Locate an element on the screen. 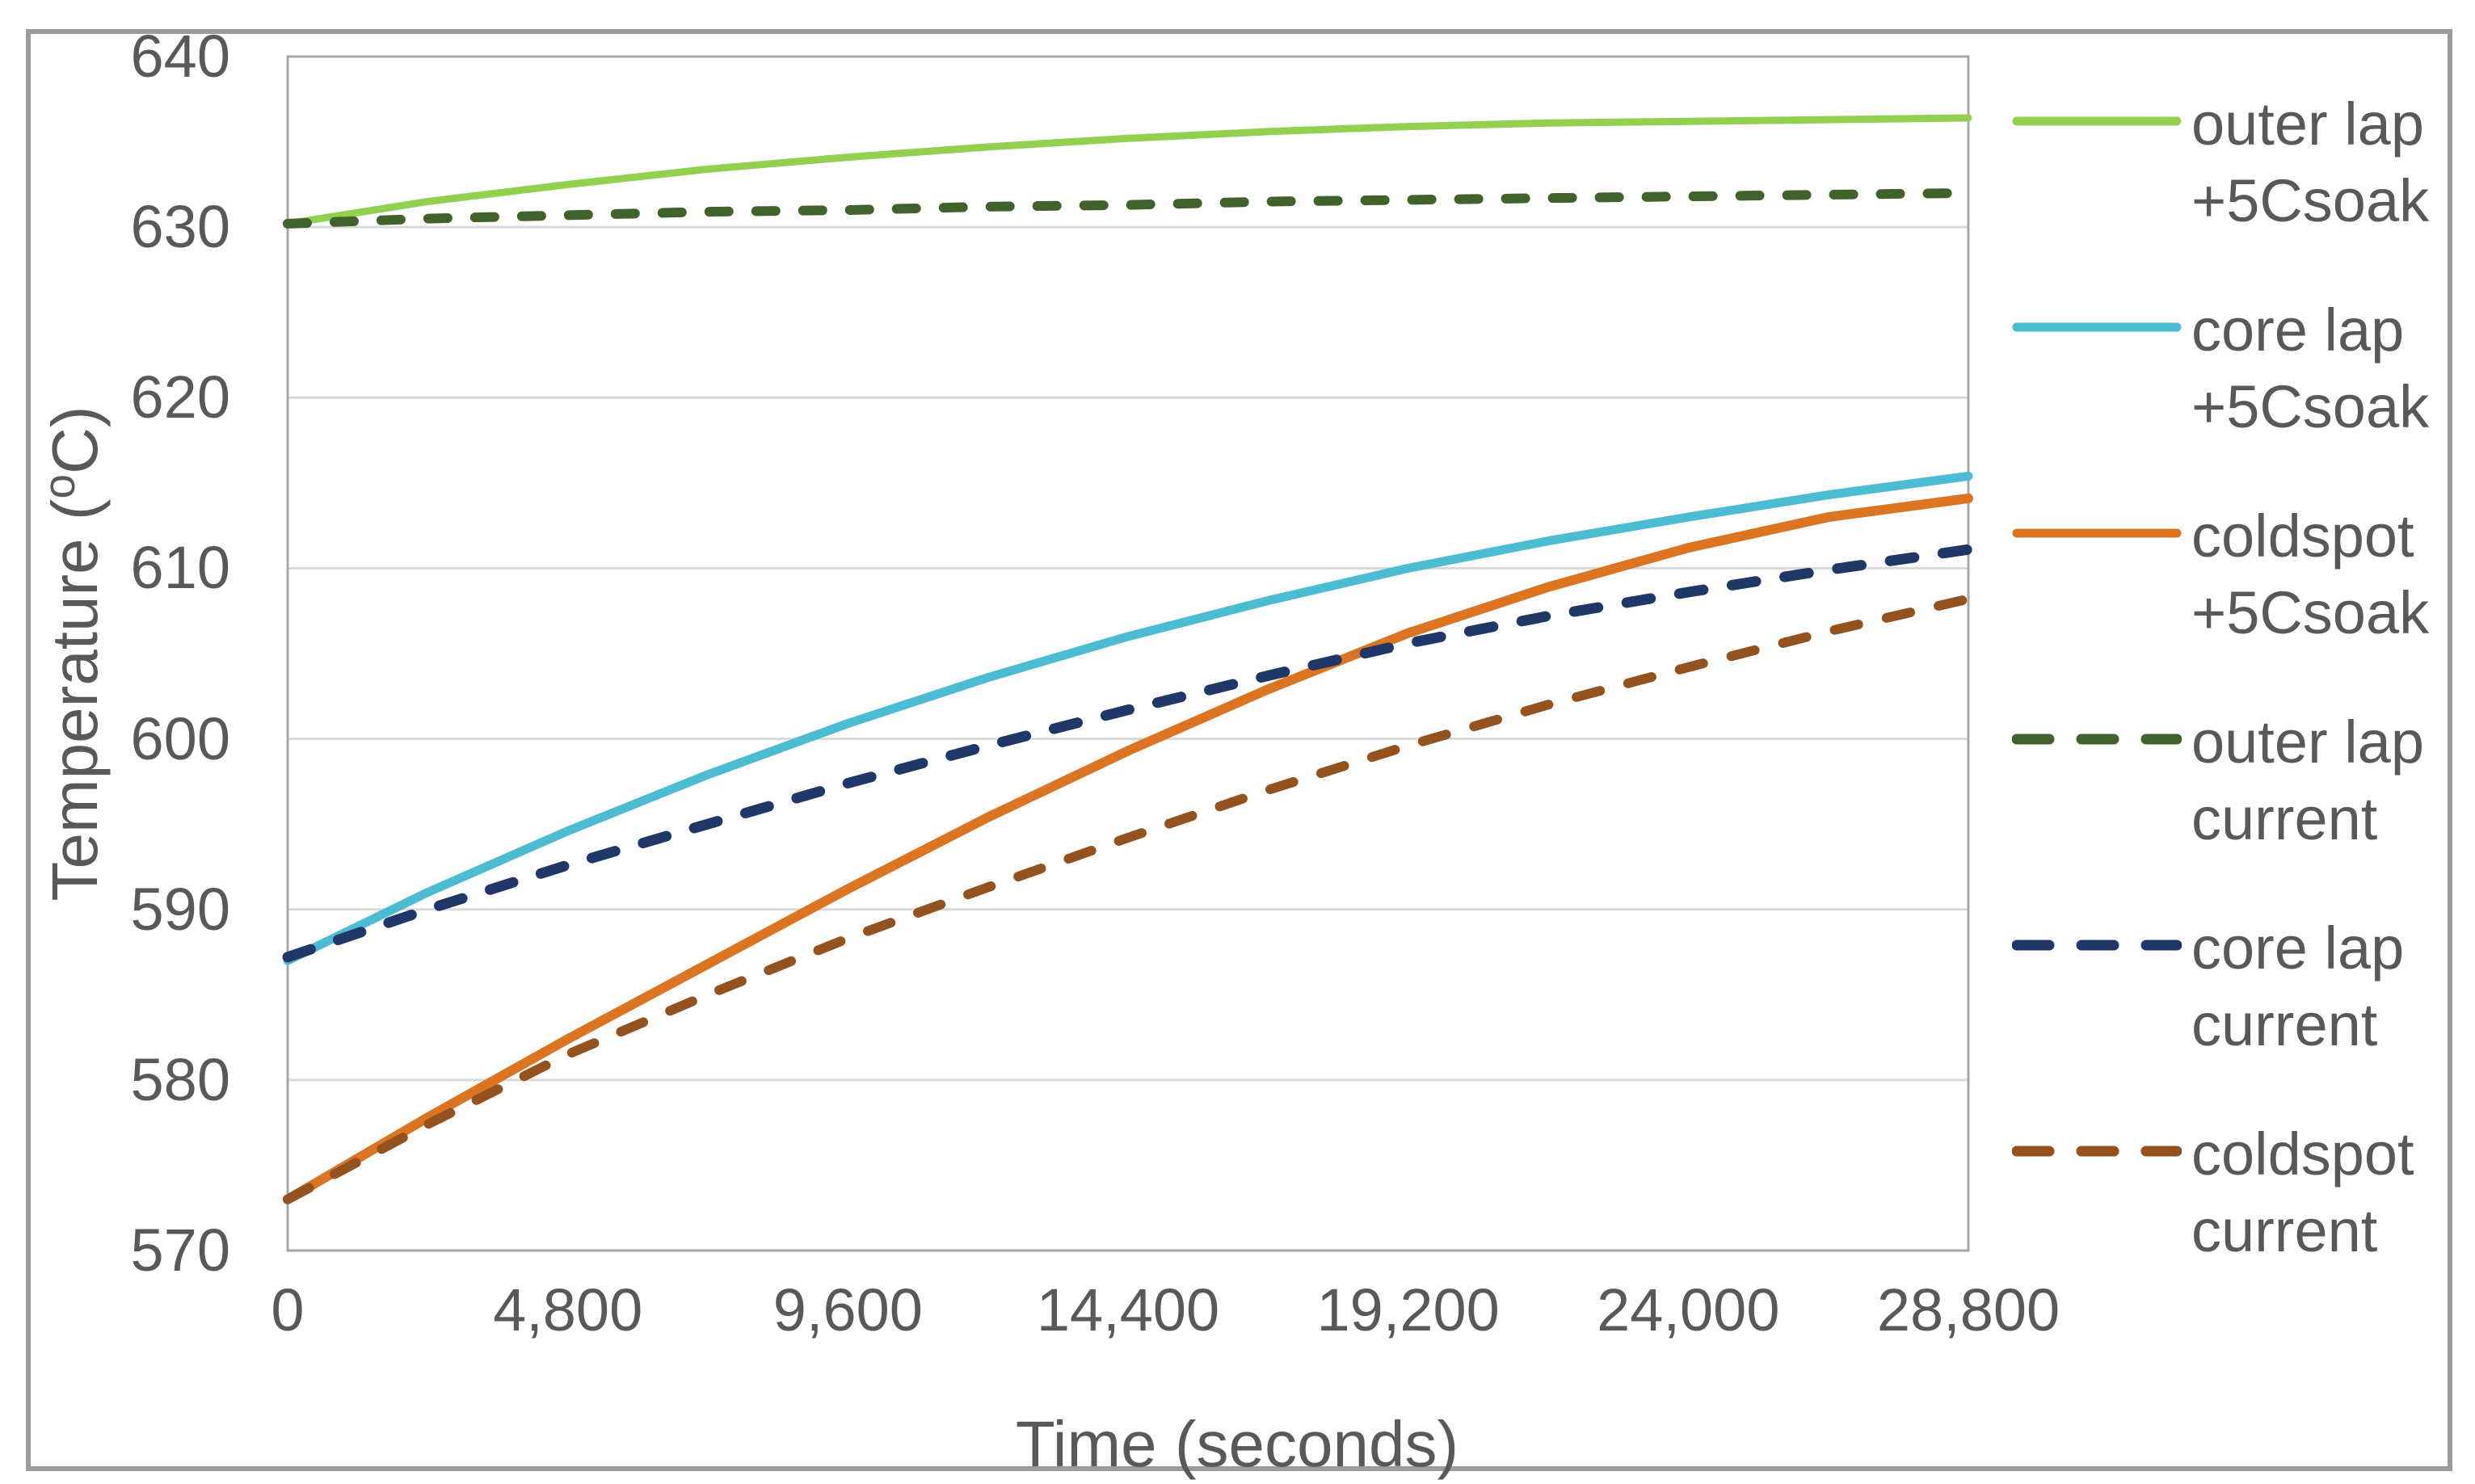 The width and height of the screenshot is (2475, 1484). x-tick-label-19,200: 19,200 is located at coordinates (1408, 1309).